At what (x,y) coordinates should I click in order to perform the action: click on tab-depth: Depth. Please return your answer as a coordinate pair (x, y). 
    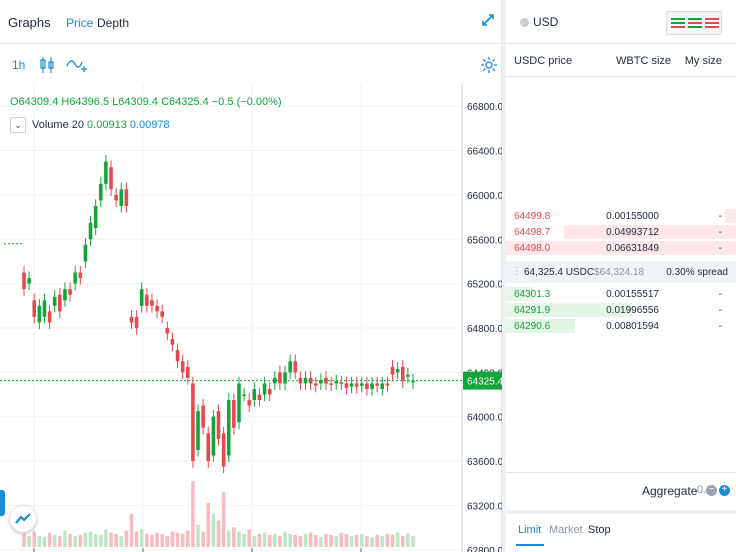
    Looking at the image, I should click on (113, 23).